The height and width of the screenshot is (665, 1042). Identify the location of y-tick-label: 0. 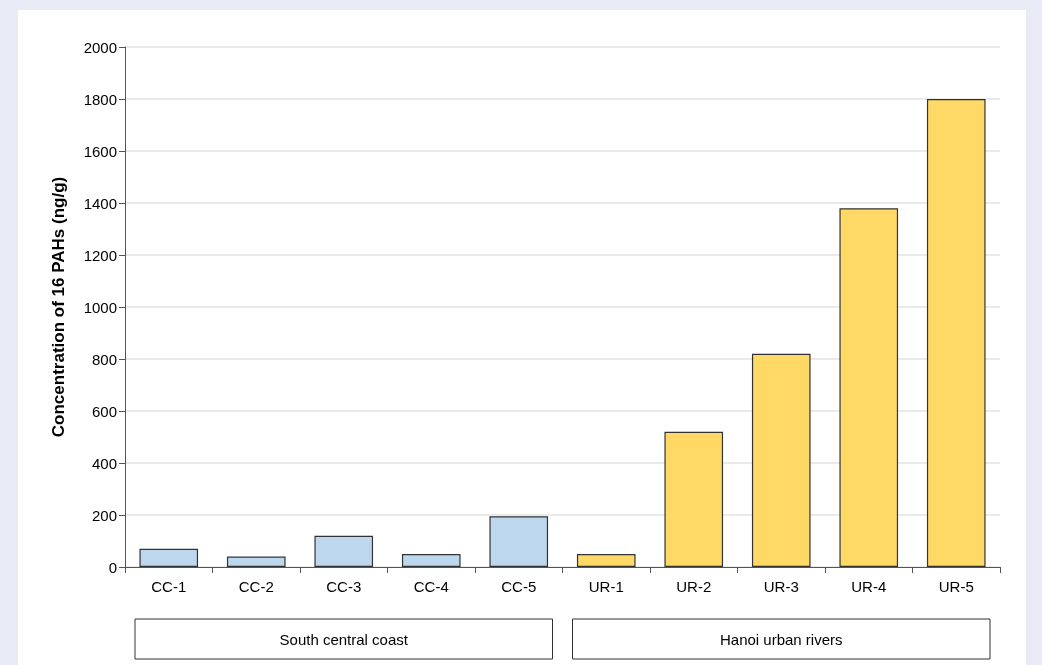
(112, 567).